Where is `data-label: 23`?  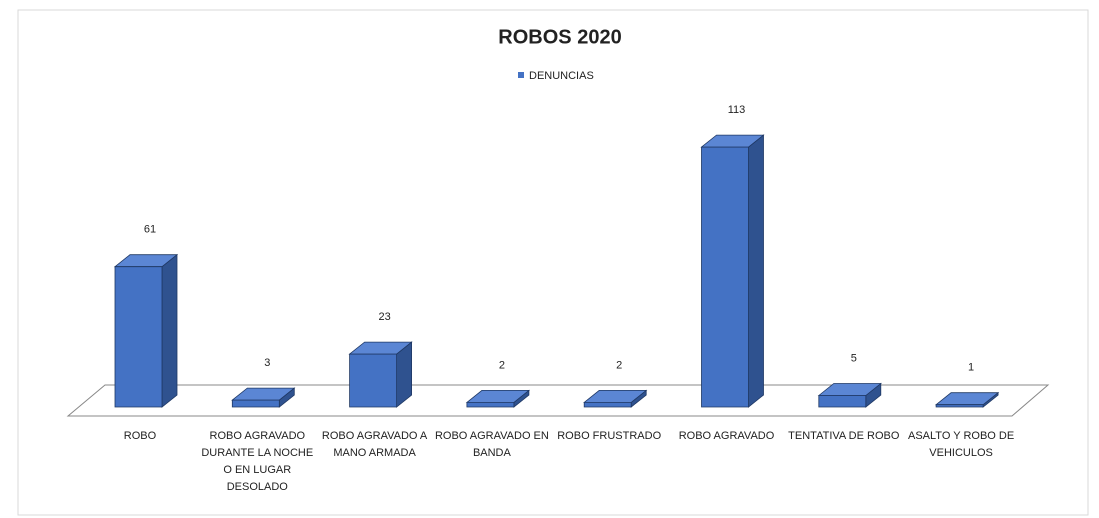
data-label: 23 is located at coordinates (384, 317).